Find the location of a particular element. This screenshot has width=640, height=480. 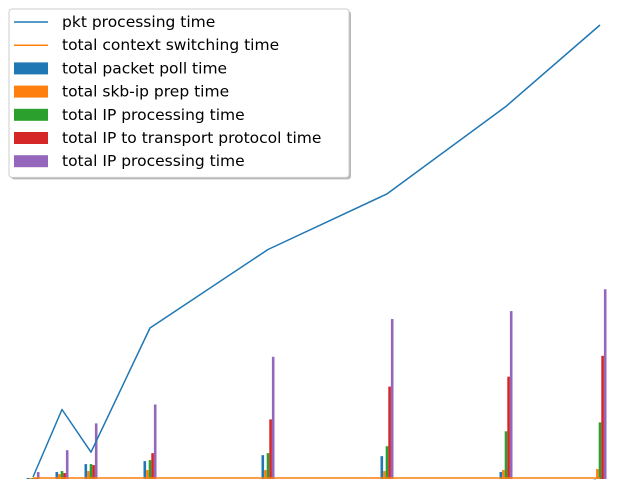

legend-label: total skb-ip prep time is located at coordinates (145, 92).